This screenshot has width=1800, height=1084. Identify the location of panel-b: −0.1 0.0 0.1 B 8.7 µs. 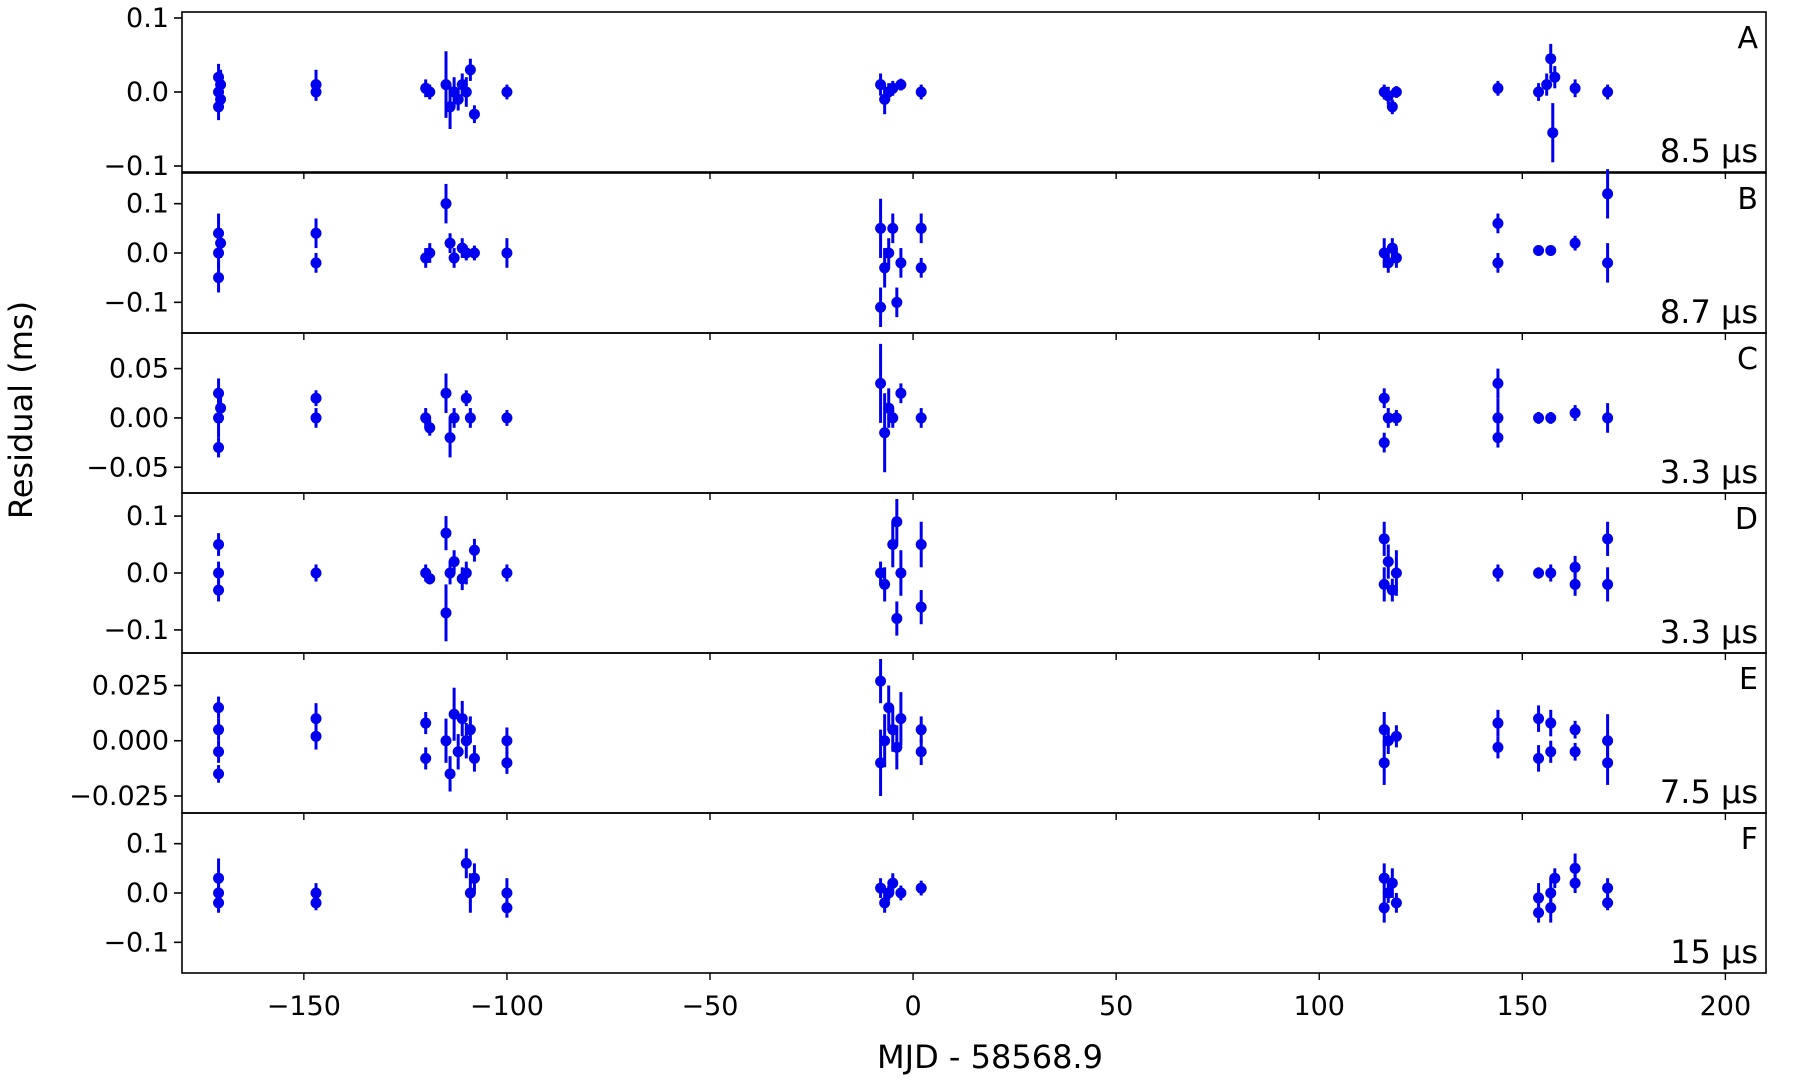
(935, 254).